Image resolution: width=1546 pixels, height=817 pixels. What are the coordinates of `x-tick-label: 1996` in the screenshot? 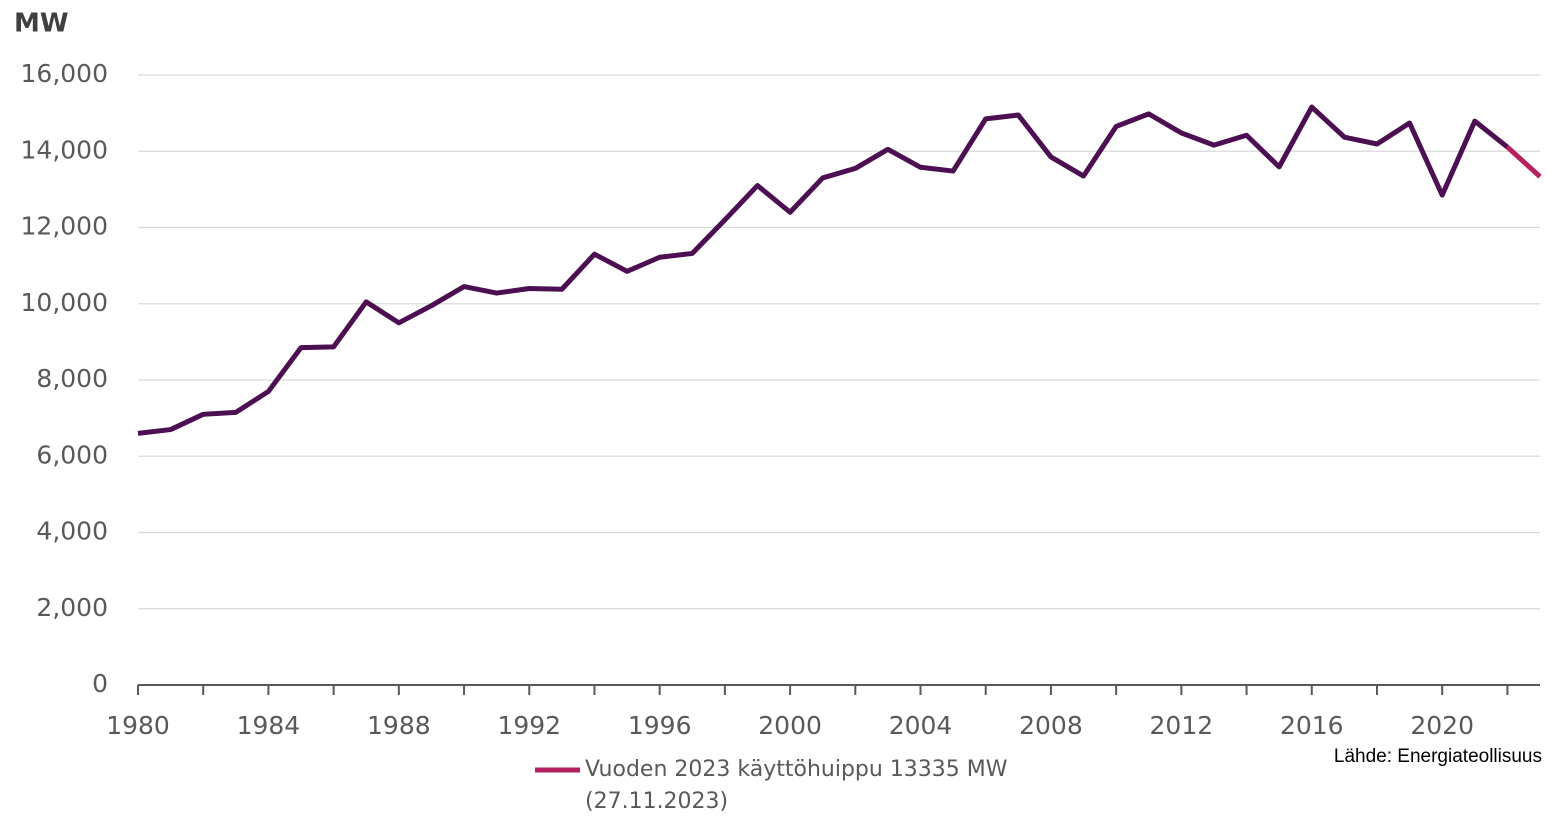 It's located at (660, 725).